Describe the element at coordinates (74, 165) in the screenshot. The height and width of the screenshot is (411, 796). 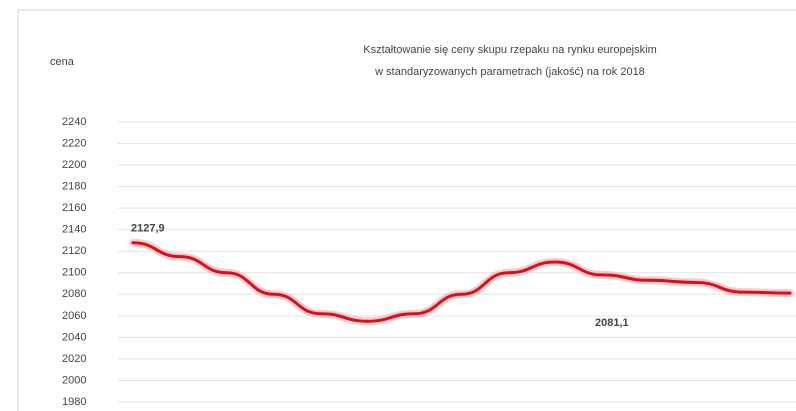
I see `y-tick-label: 2200` at that location.